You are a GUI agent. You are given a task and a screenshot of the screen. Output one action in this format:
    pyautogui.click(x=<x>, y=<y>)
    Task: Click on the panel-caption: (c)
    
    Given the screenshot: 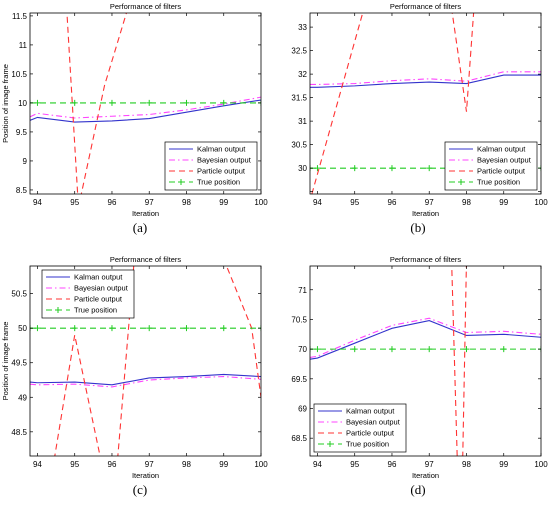 What is the action you would take?
    pyautogui.click(x=140, y=489)
    